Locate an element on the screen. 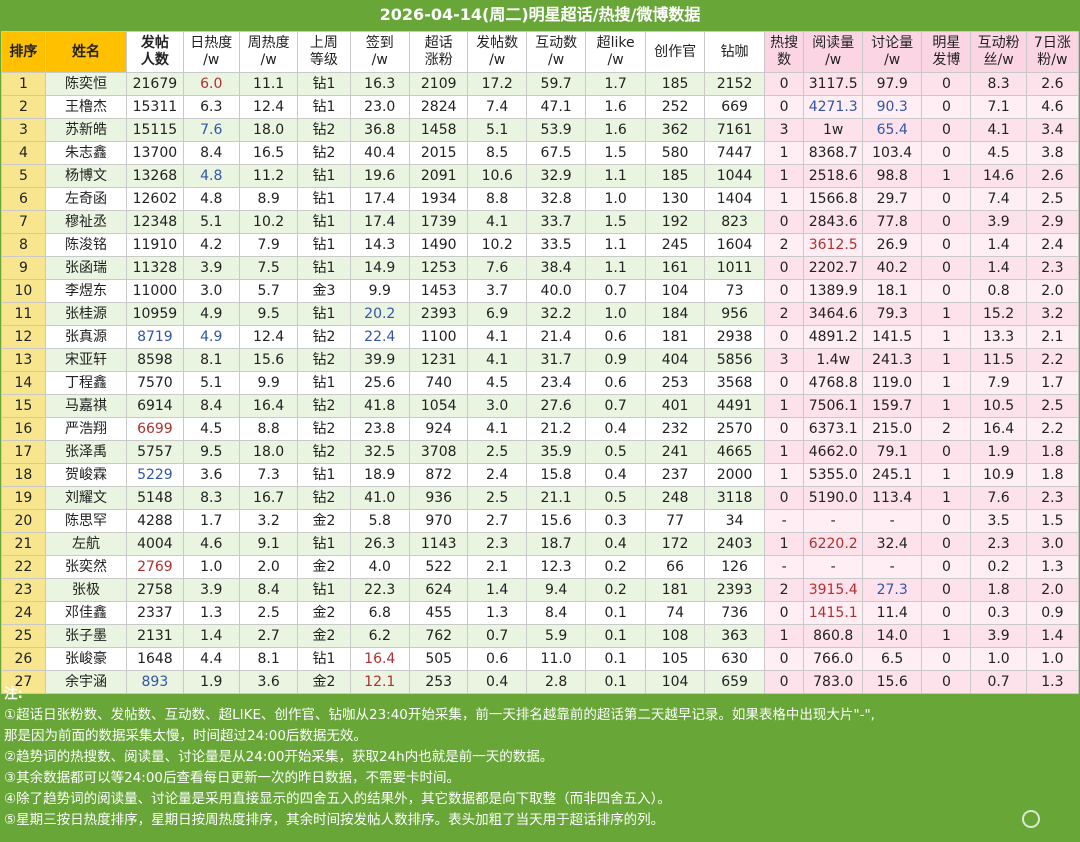  table-cell: 7447 is located at coordinates (734, 153).